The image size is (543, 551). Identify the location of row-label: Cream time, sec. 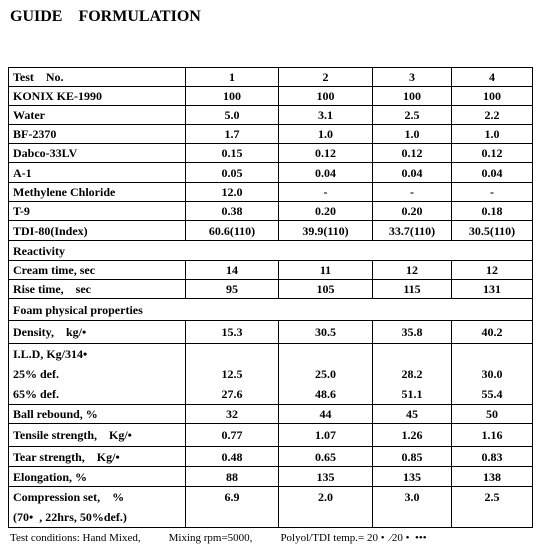
(97, 270).